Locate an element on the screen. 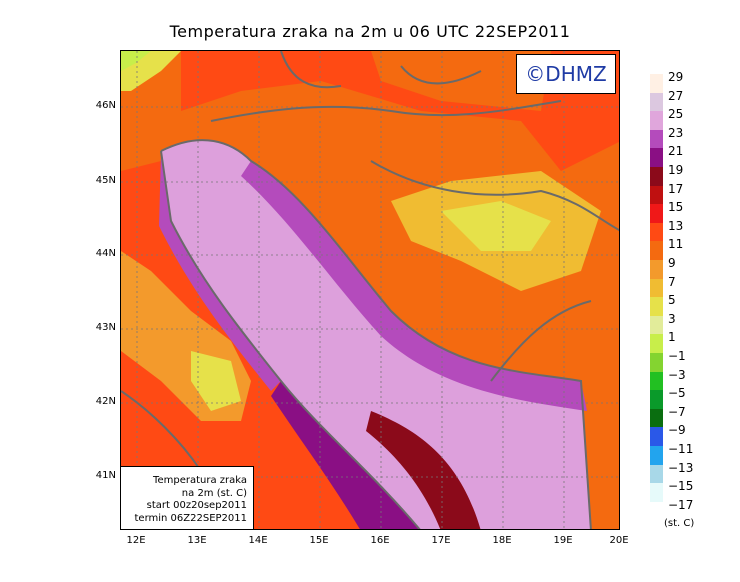 The image size is (740, 582). legend-level-label: −7 is located at coordinates (677, 411).